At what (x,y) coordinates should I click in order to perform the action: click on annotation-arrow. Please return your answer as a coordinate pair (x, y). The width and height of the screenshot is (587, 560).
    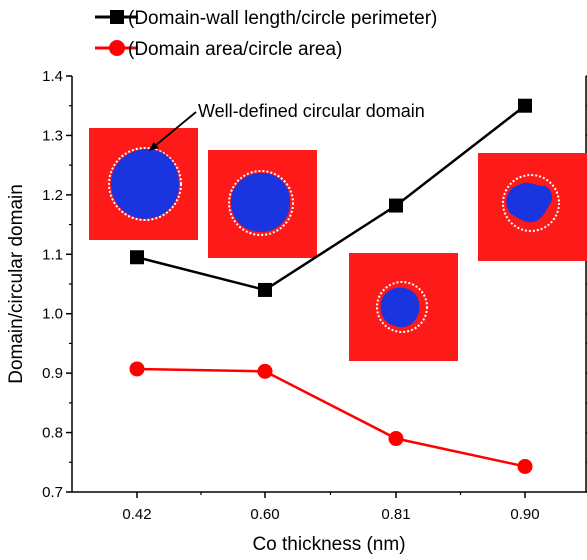
    Looking at the image, I should click on (173, 131).